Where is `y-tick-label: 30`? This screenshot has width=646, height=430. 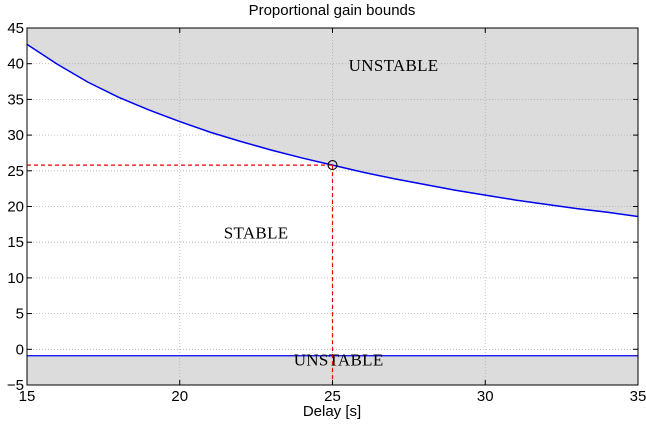 y-tick-label: 30 is located at coordinates (15, 135).